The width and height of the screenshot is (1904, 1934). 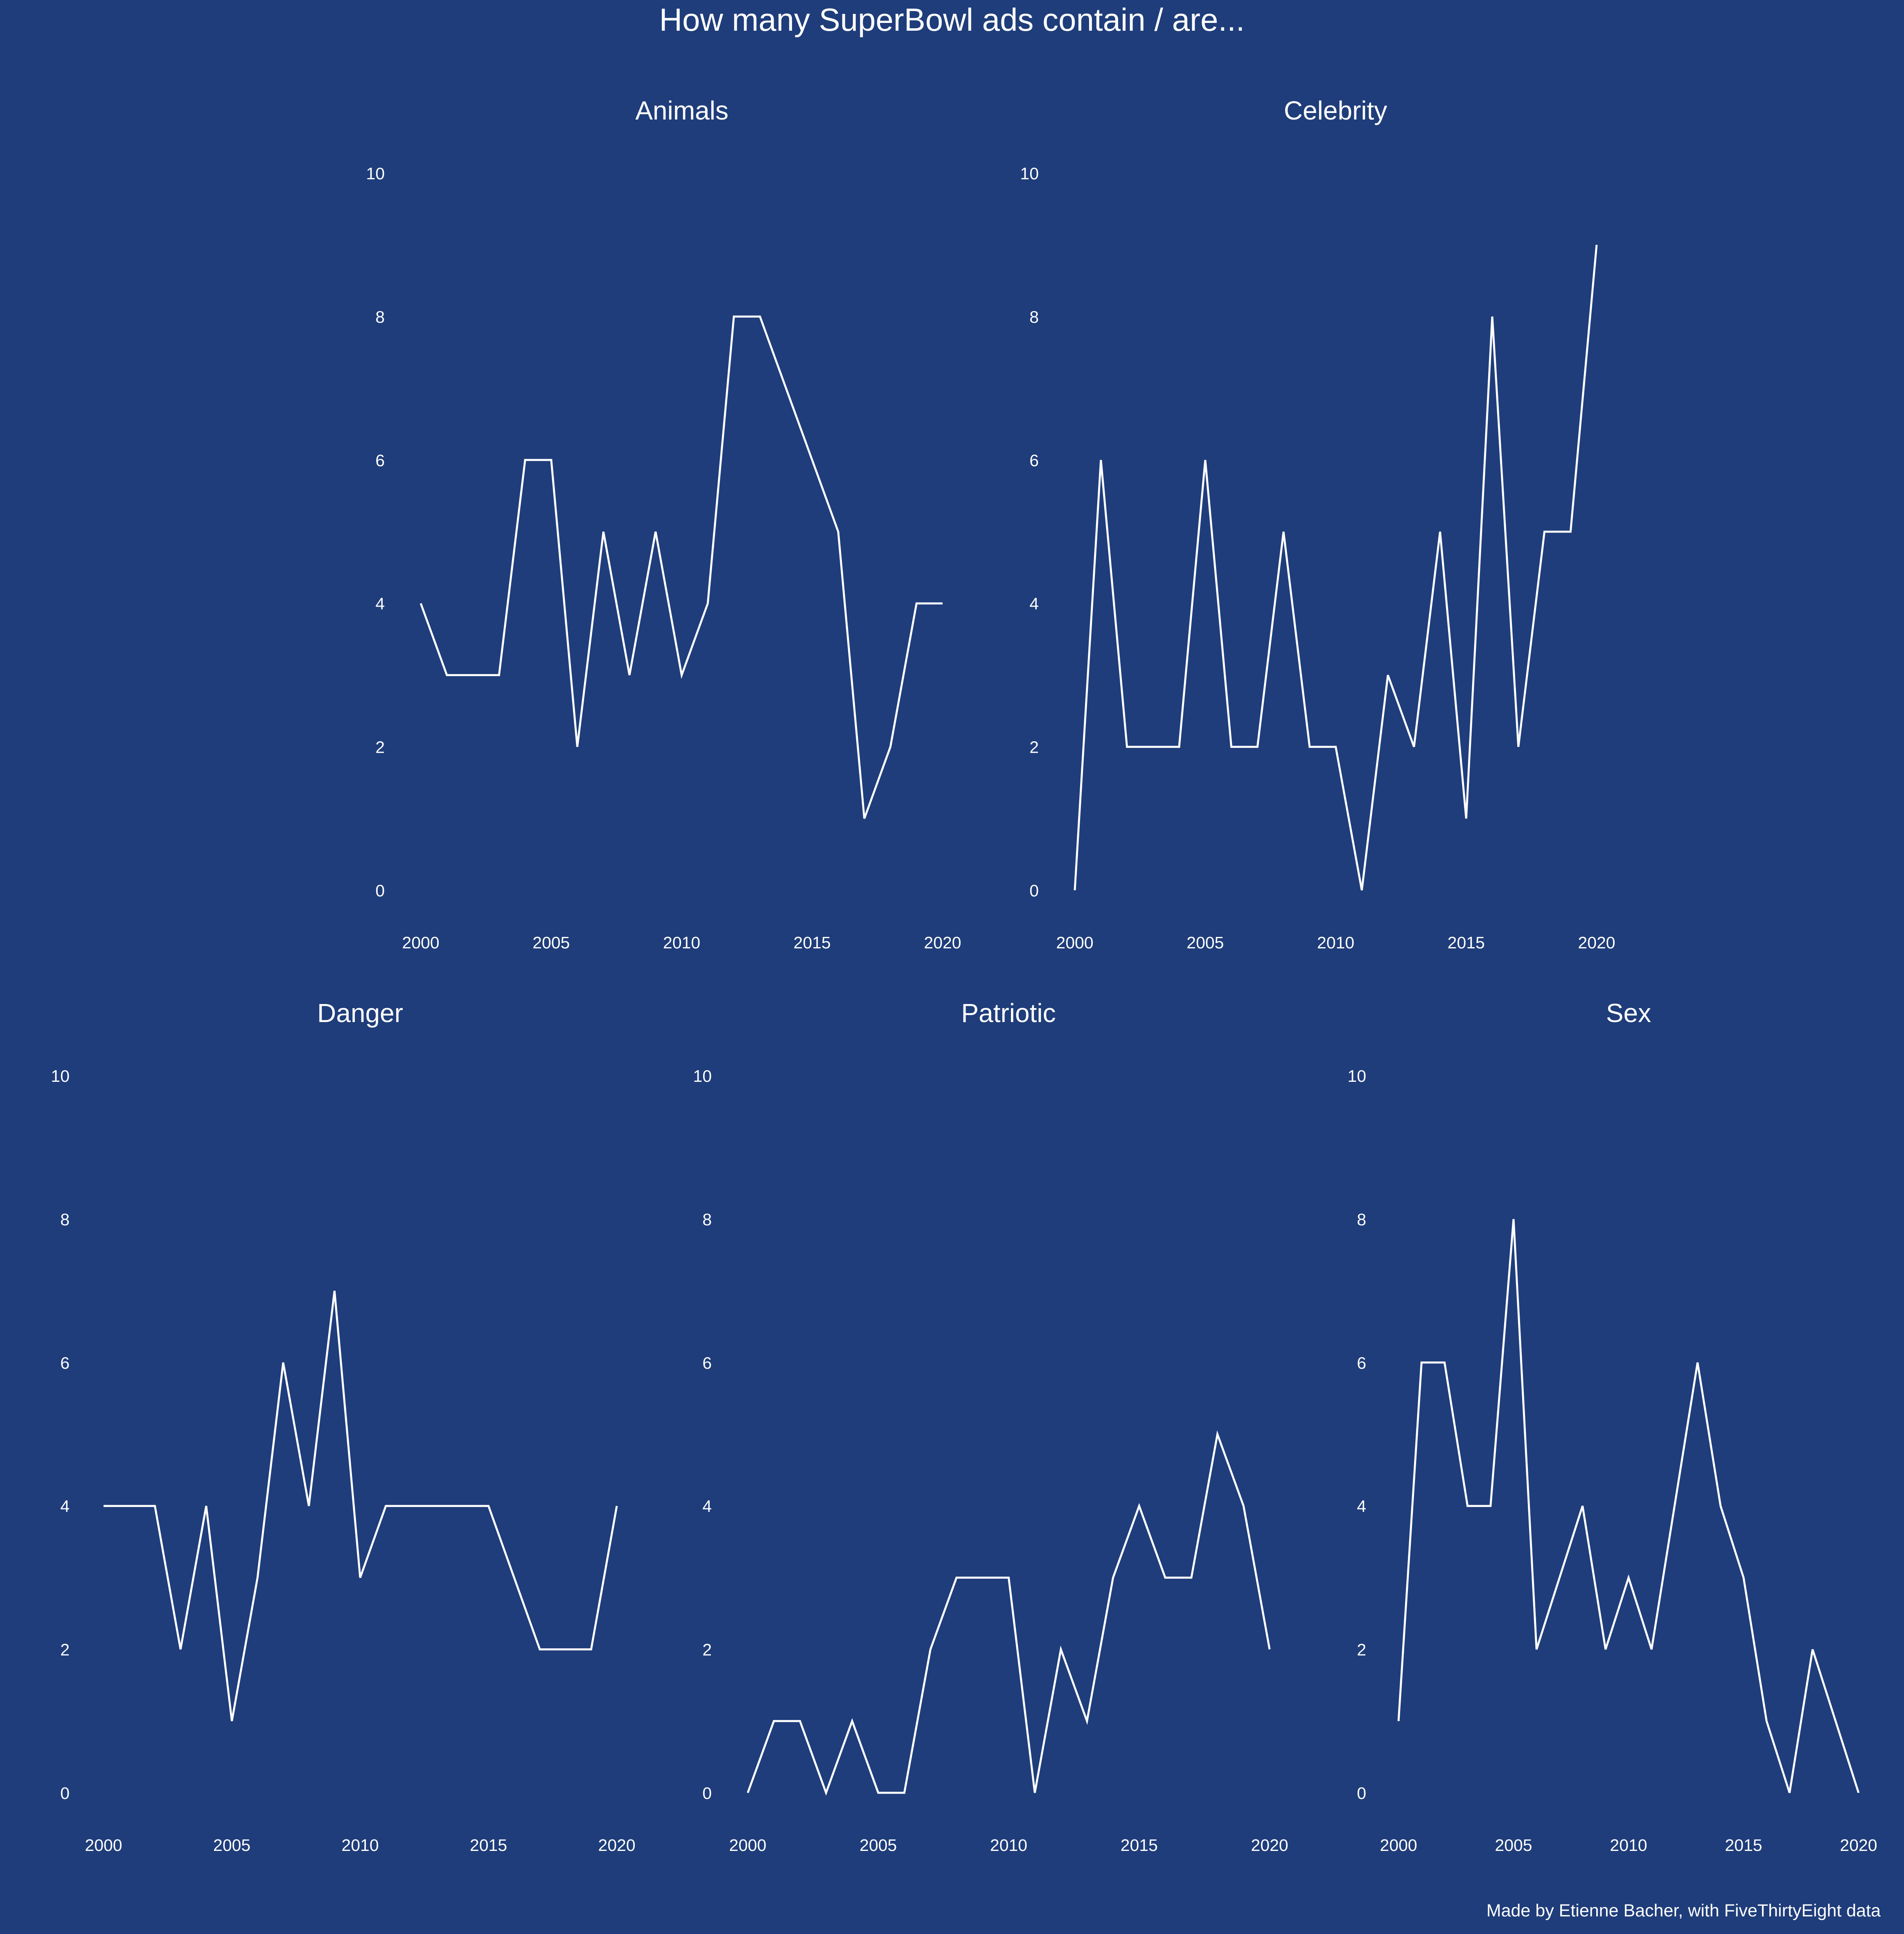 What do you see at coordinates (682, 567) in the screenshot?
I see `series-line-animals` at bounding box center [682, 567].